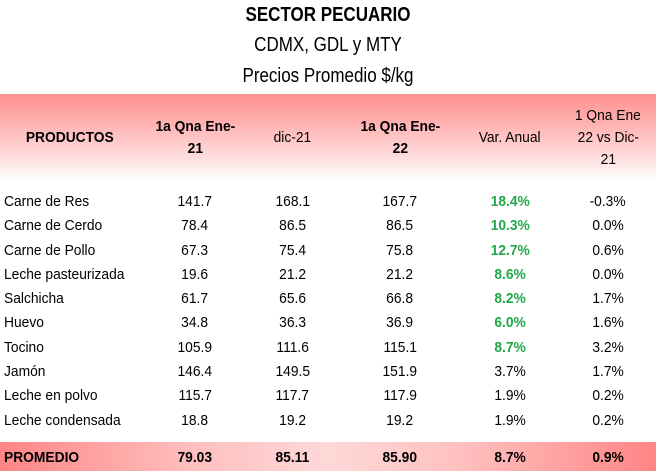 The height and width of the screenshot is (474, 656). What do you see at coordinates (195, 137) in the screenshot?
I see `header-ene21: 1a Qna Ene- 21` at bounding box center [195, 137].